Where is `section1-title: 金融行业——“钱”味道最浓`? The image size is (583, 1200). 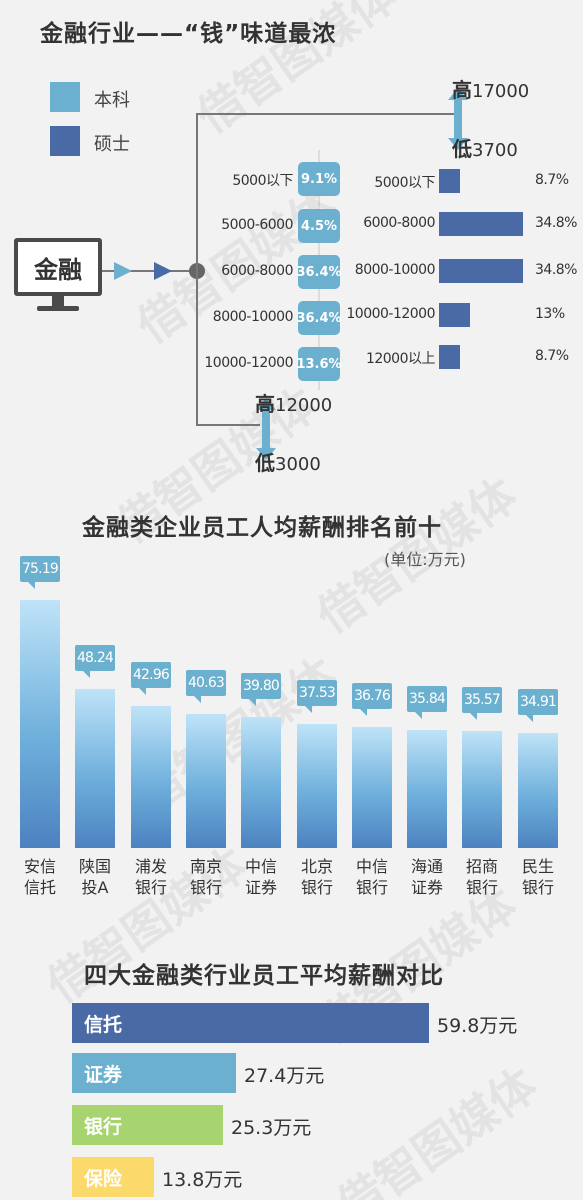 section1-title: 金融行业——“钱”味道最浓 is located at coordinates (188, 34).